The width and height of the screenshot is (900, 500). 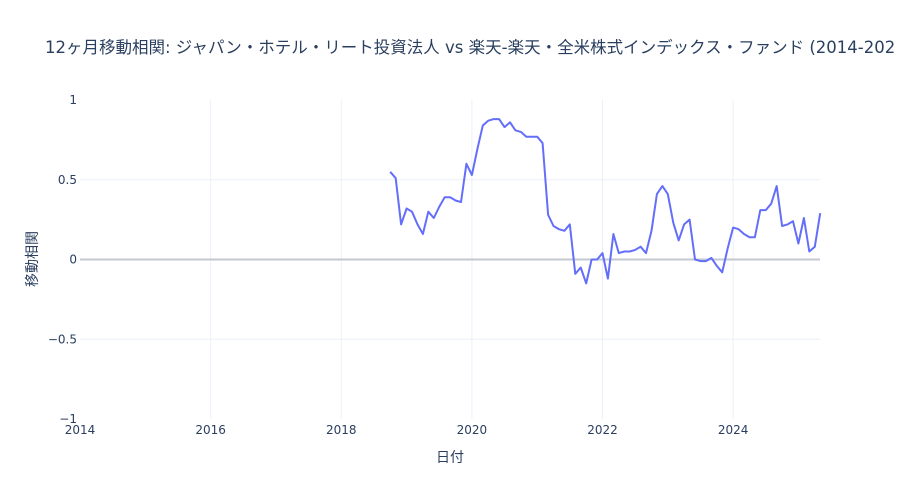 What do you see at coordinates (62, 339) in the screenshot?
I see `y-tick-label: −0.5` at bounding box center [62, 339].